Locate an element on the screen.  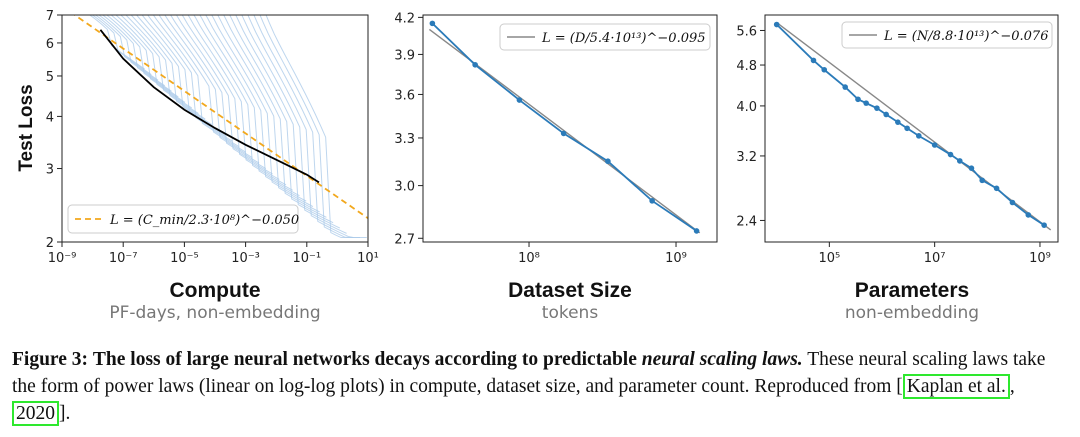
y-tick-label: 5 is located at coordinates (50, 77).